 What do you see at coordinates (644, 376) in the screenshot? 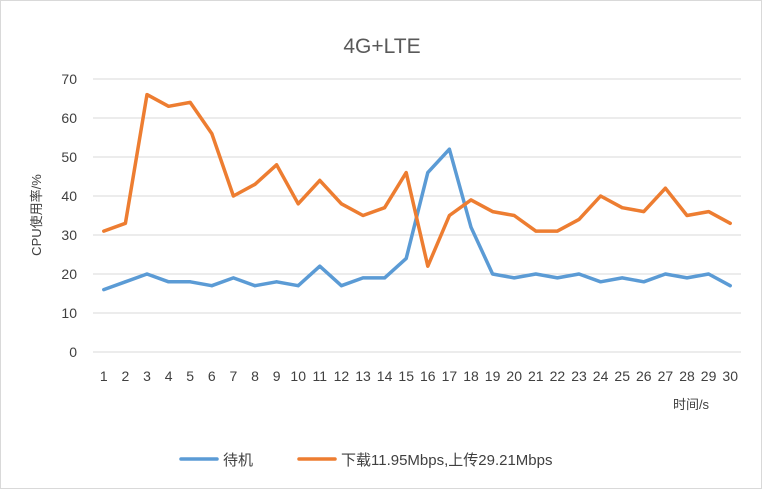
I see `x-tick-label: 26` at bounding box center [644, 376].